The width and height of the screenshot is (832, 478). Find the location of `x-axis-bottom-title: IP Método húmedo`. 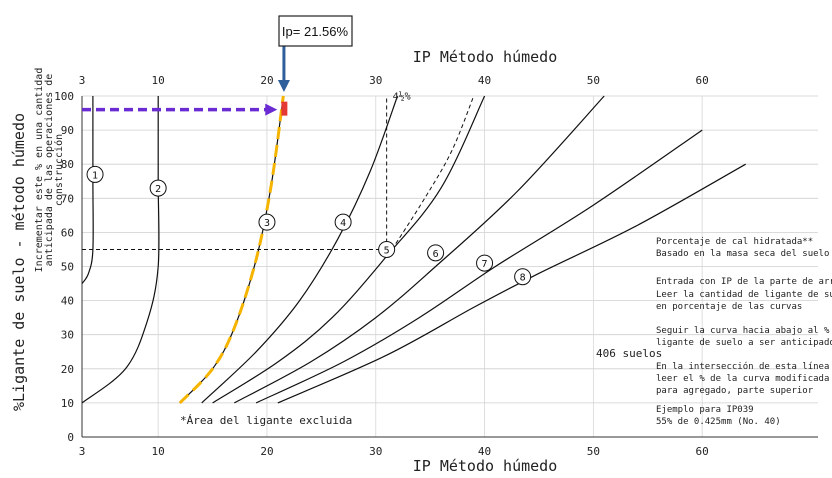

x-axis-bottom-title: IP Método húmedo is located at coordinates (485, 466).